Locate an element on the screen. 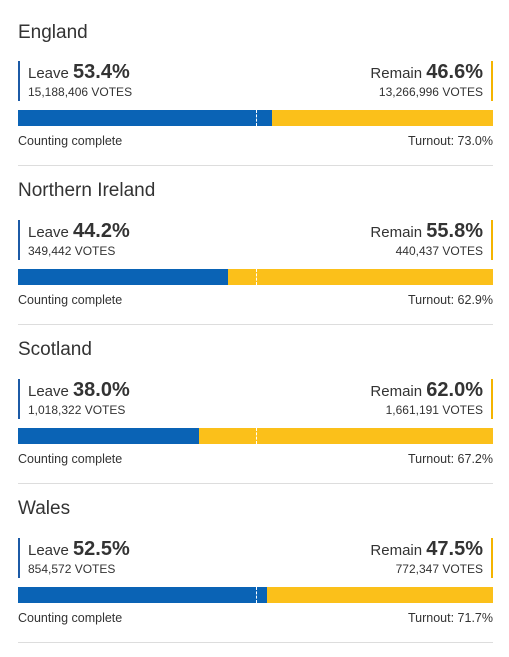 The image size is (509, 657). leave-votes: 15,188,406 VOTES is located at coordinates (80, 92).